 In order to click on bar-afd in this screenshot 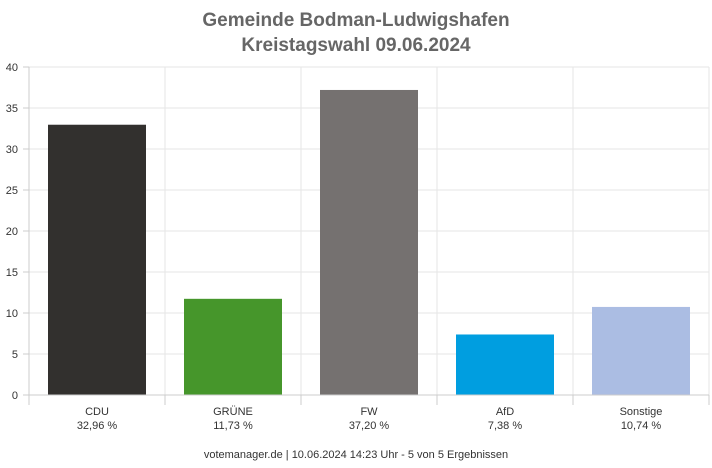, I will do `click(505, 364)`.